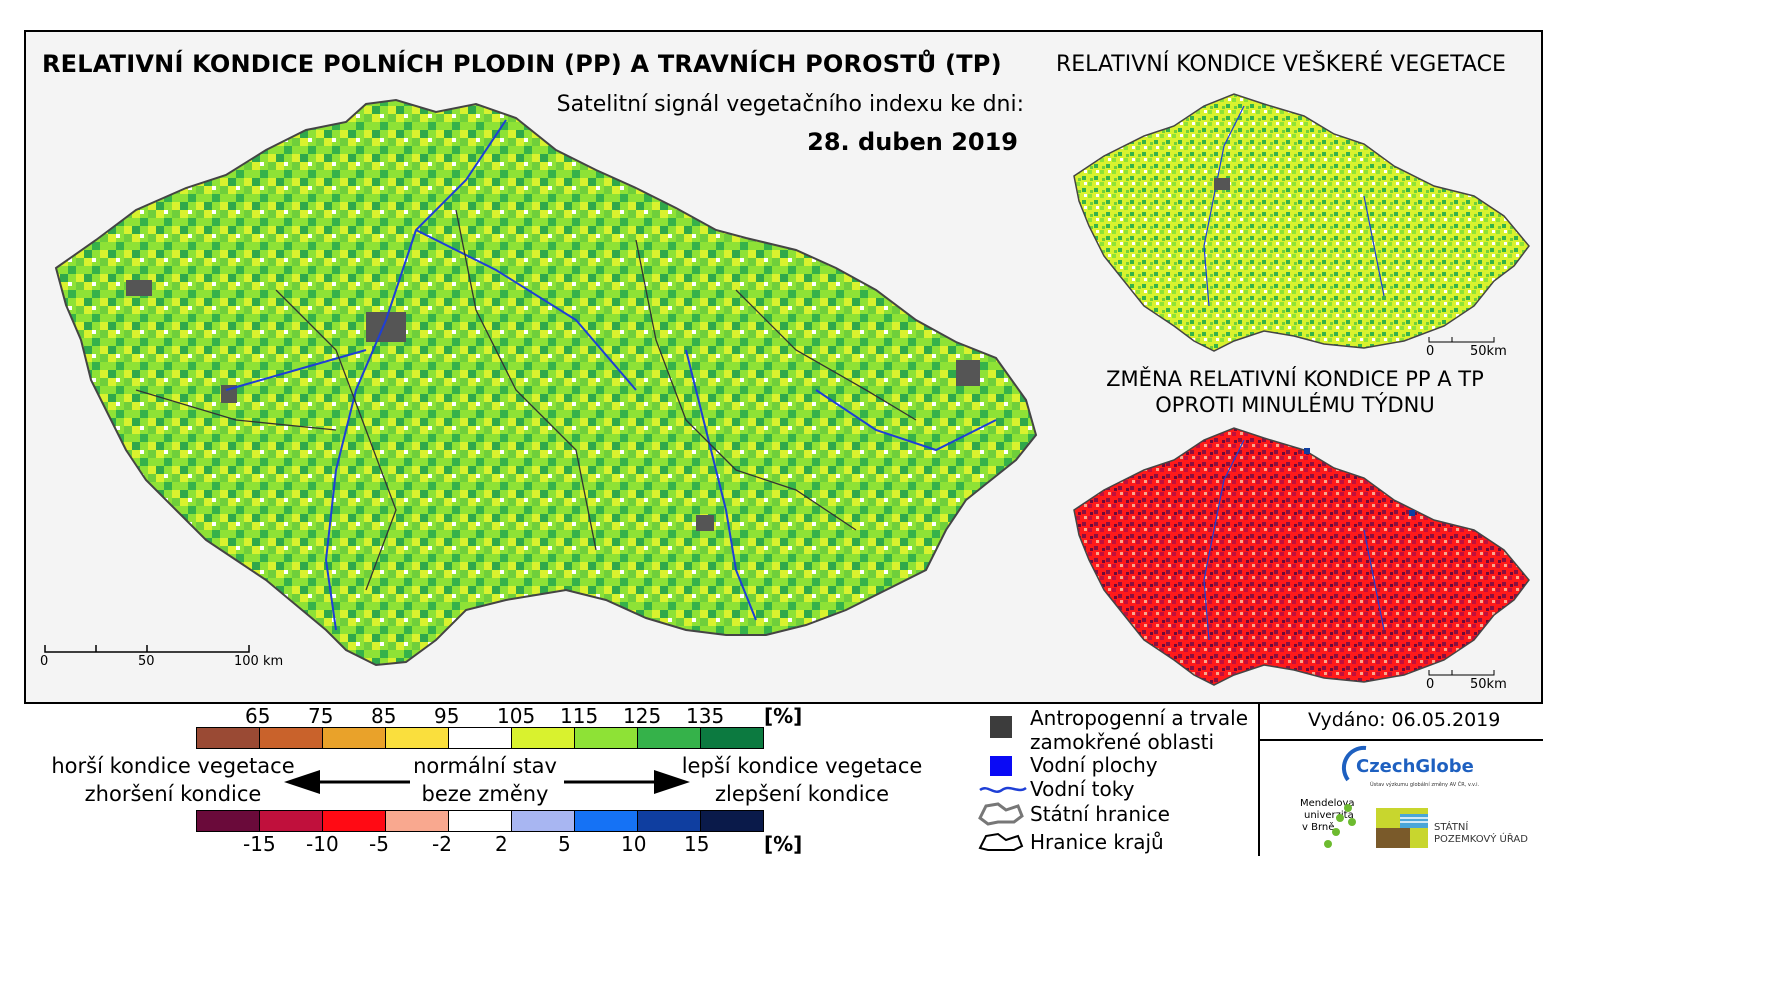 Image resolution: width=1772 pixels, height=1003 pixels. Describe the element at coordinates (259, 661) in the screenshot. I see `main-scale-100: 100 km` at that location.